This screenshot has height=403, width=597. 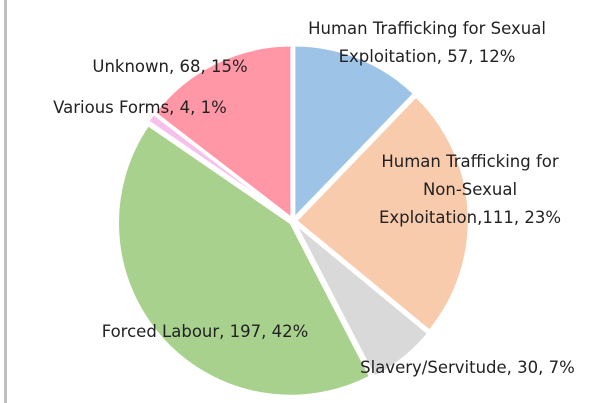 What do you see at coordinates (170, 66) in the screenshot?
I see `data-label: Unknown, 68, 15%` at bounding box center [170, 66].